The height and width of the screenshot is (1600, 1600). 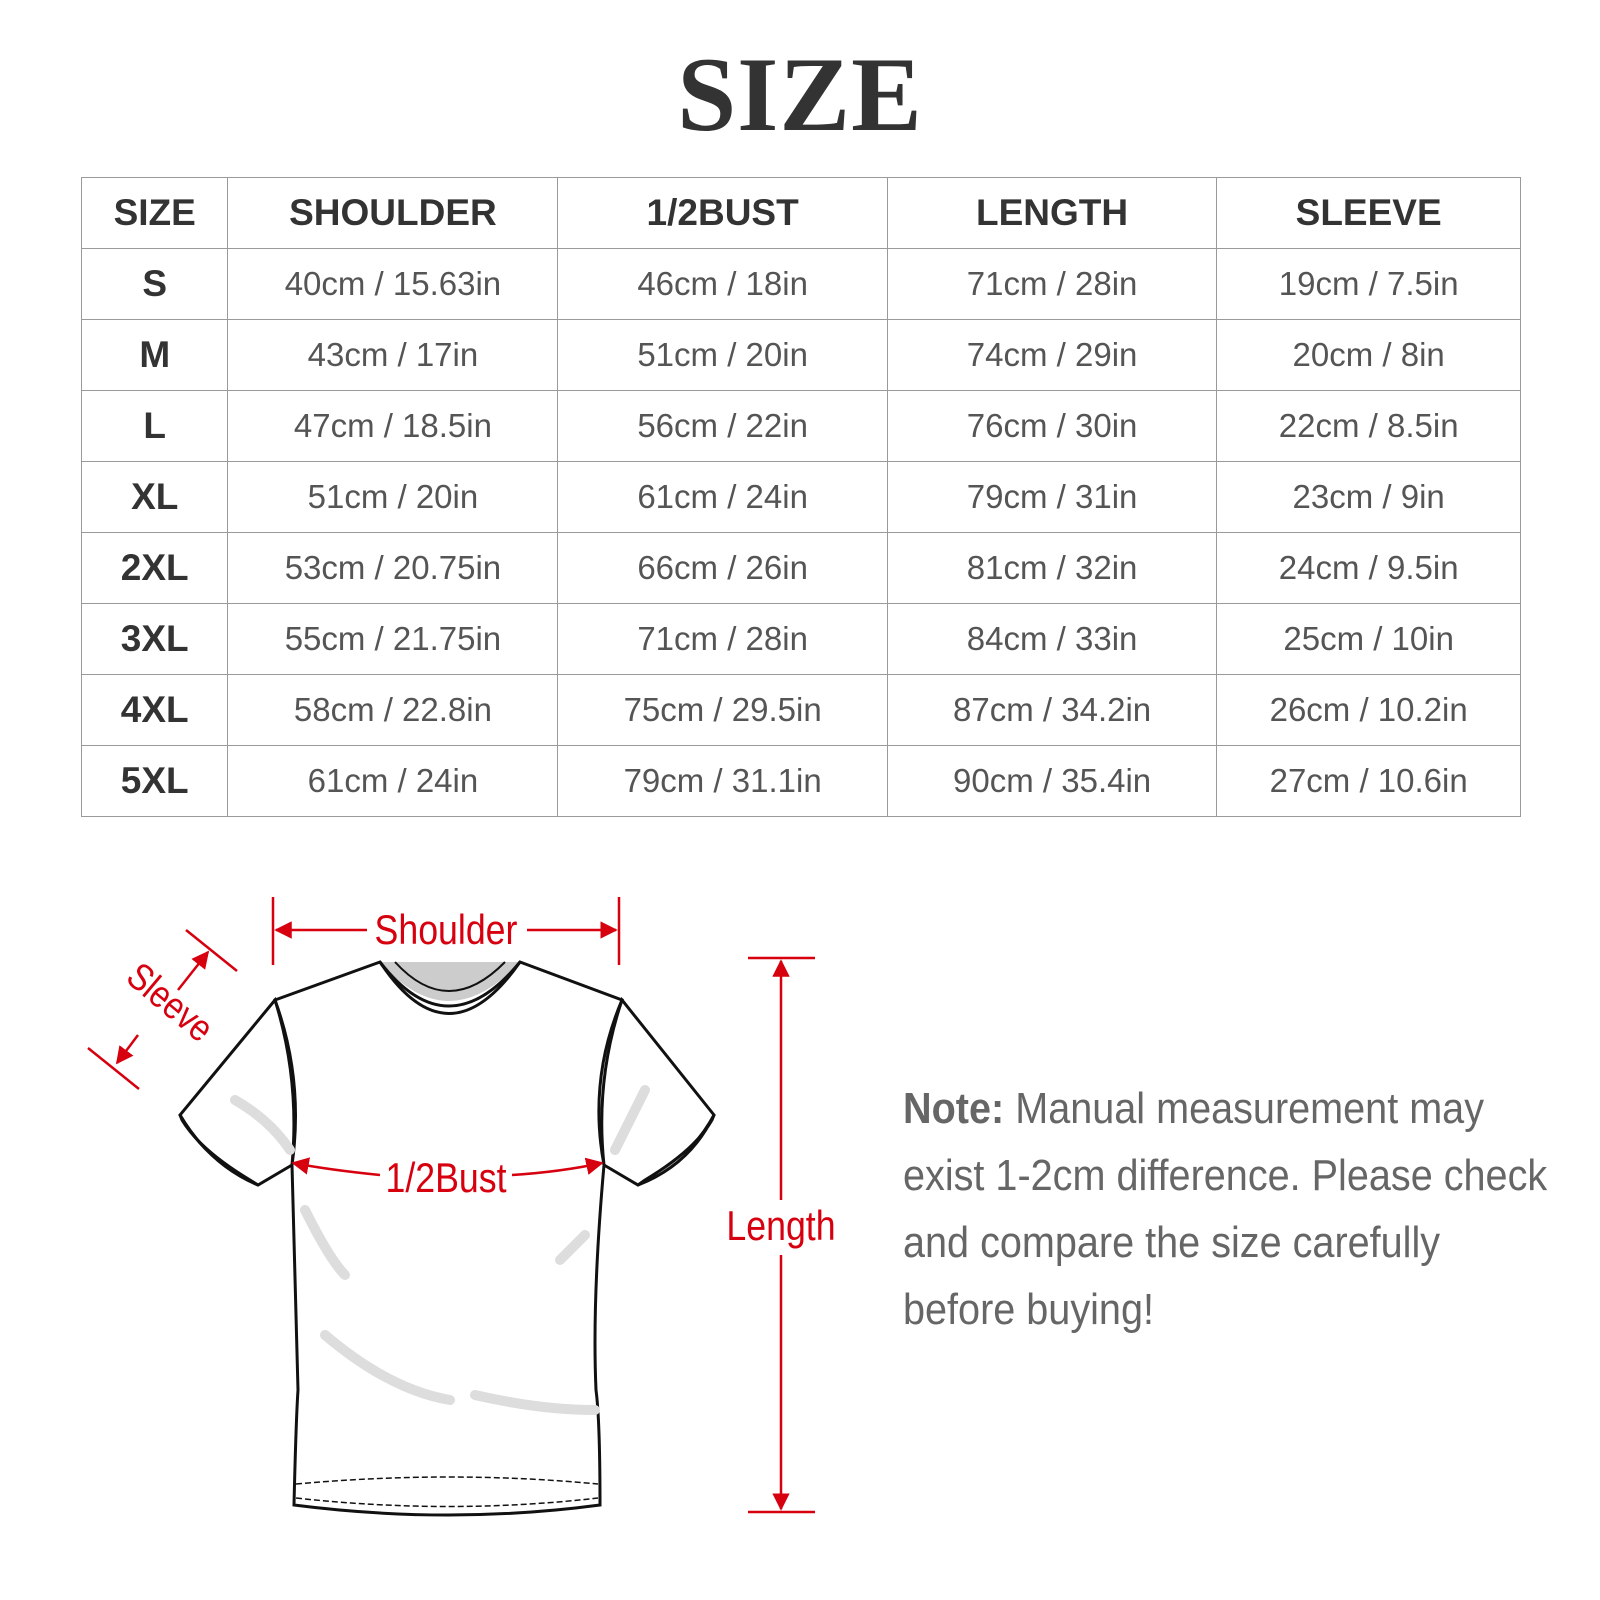 I want to click on size-cell: L, so click(x=154, y=426).